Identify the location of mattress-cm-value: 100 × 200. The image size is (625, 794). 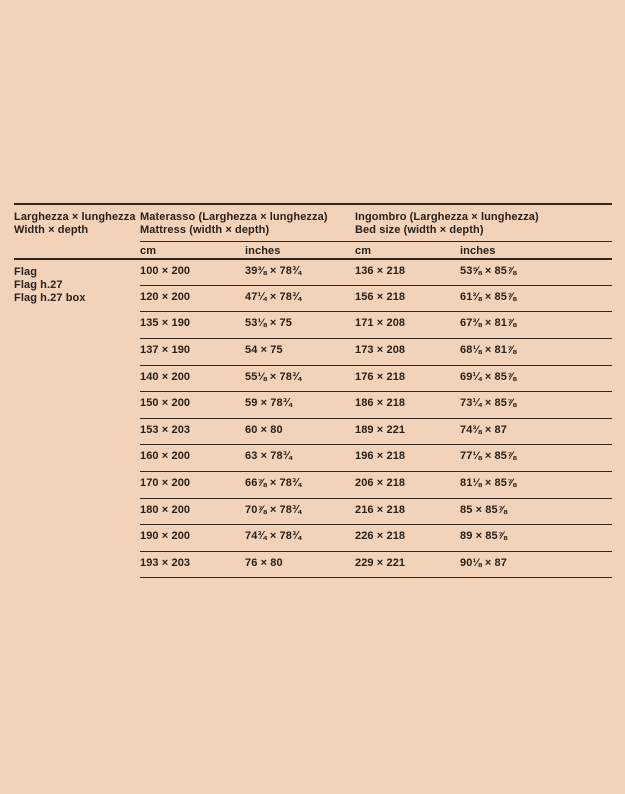
(192, 271).